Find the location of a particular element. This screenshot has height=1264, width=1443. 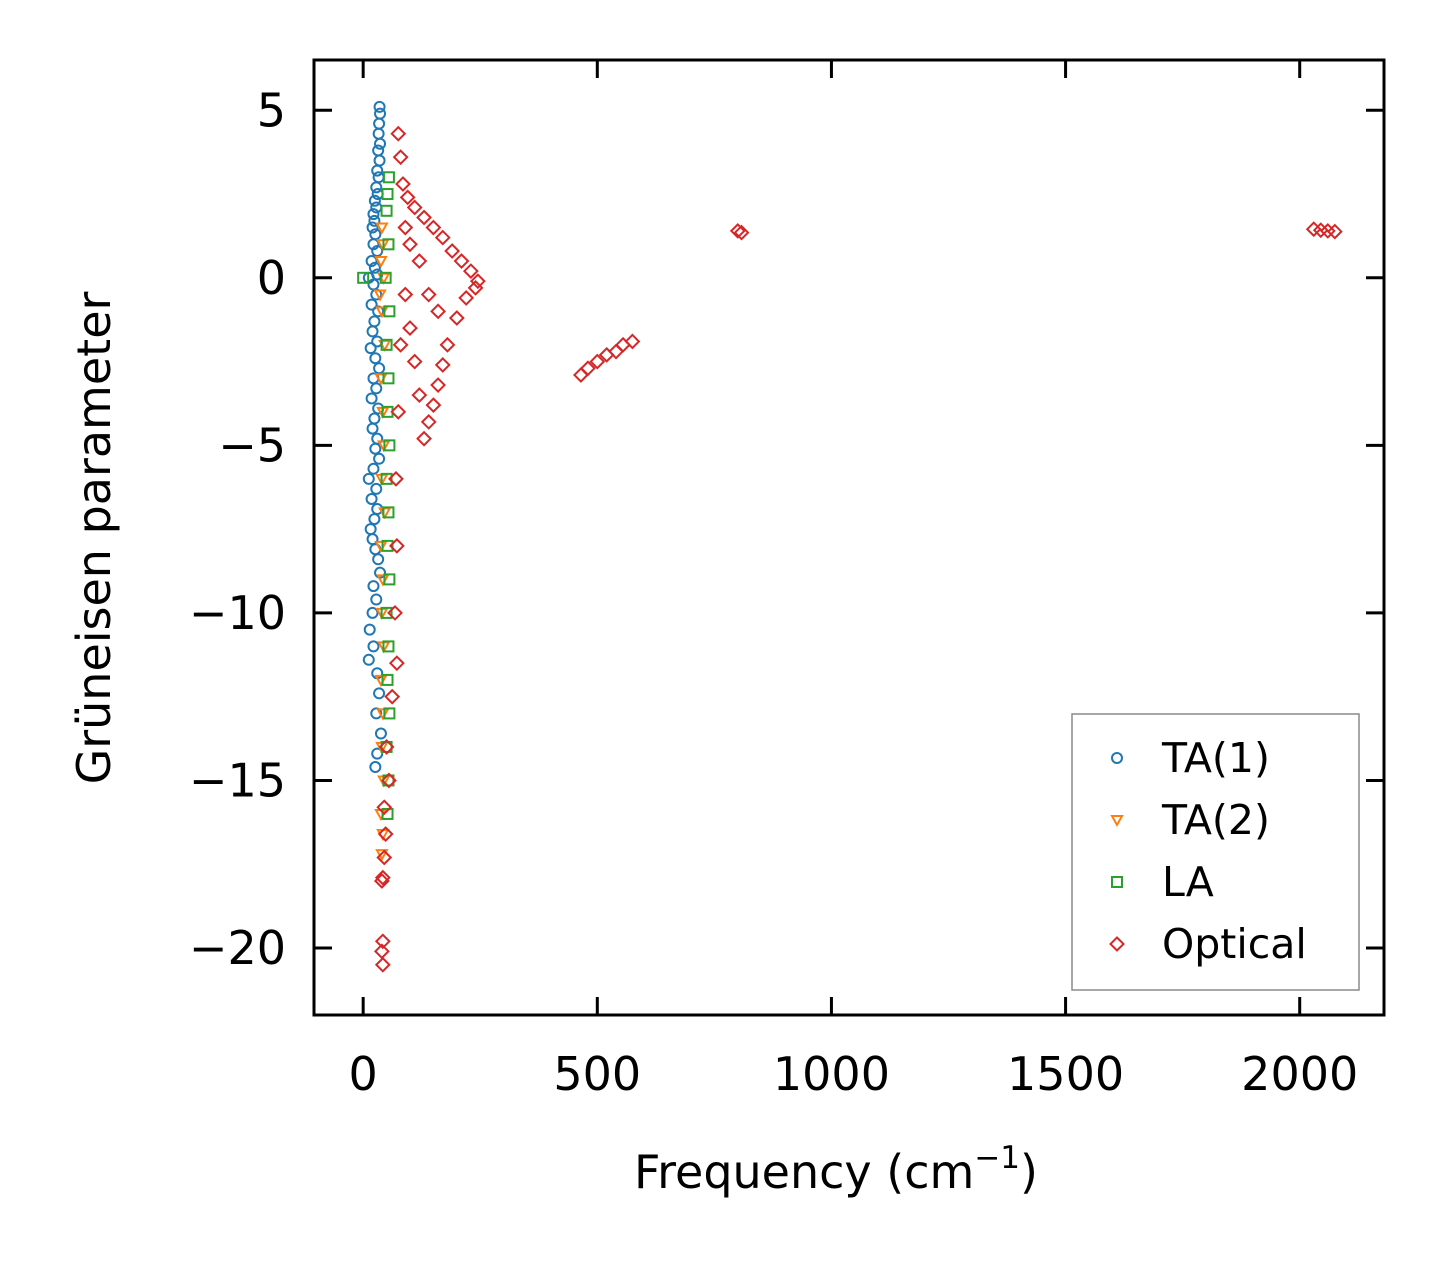

x-axis-label-superscript: −1 is located at coordinates (997, 1158).